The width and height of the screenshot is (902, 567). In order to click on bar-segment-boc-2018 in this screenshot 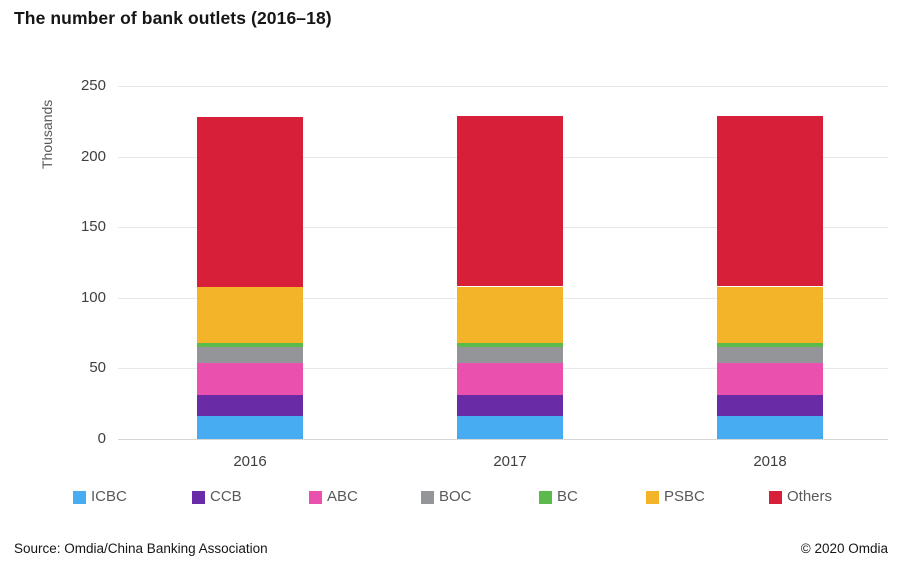, I will do `click(770, 355)`.